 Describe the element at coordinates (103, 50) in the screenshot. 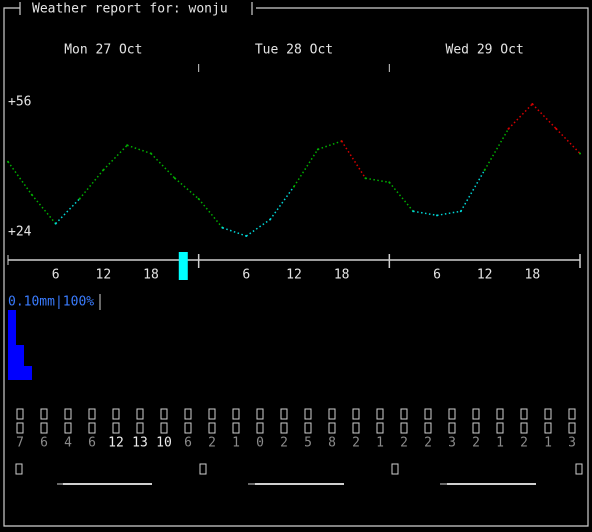

I see `day-label: Mon 27 Oct` at that location.